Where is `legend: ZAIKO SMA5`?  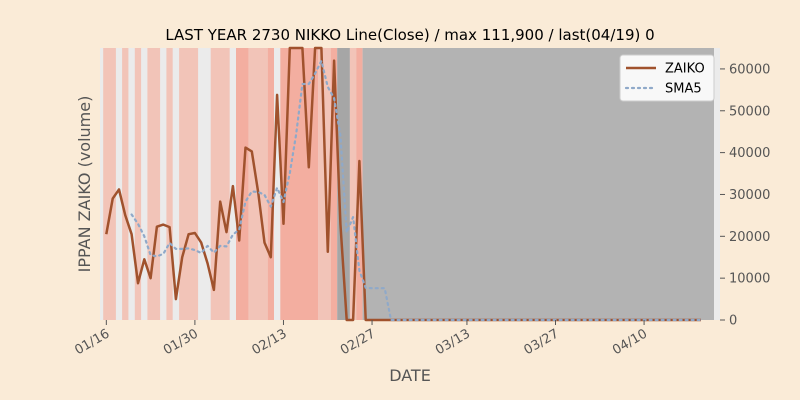
legend: ZAIKO SMA5 is located at coordinates (667, 78).